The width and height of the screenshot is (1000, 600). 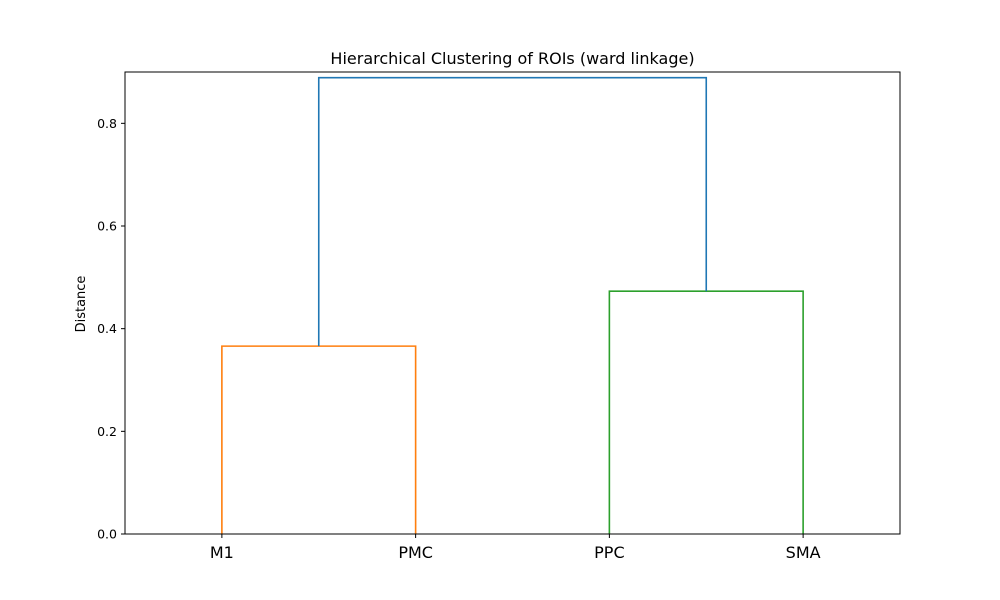 What do you see at coordinates (222, 552) in the screenshot?
I see `leaf-label: M1` at bounding box center [222, 552].